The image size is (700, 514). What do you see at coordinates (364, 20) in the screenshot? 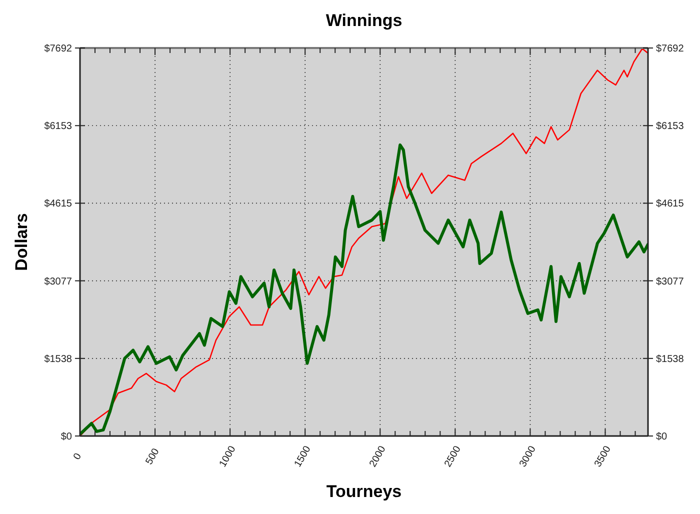
I see `chart-title: Winnings` at bounding box center [364, 20].